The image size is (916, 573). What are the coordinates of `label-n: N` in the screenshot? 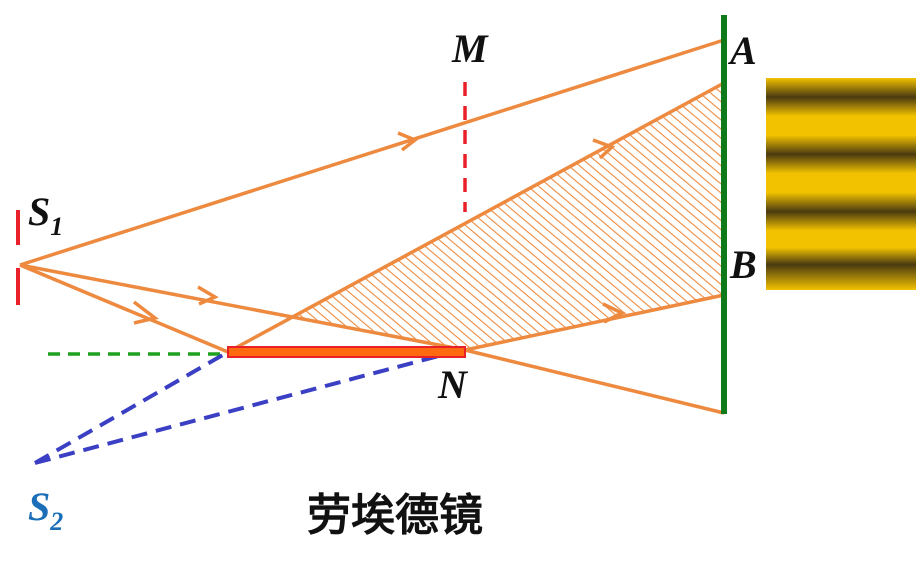 It's located at (453, 384).